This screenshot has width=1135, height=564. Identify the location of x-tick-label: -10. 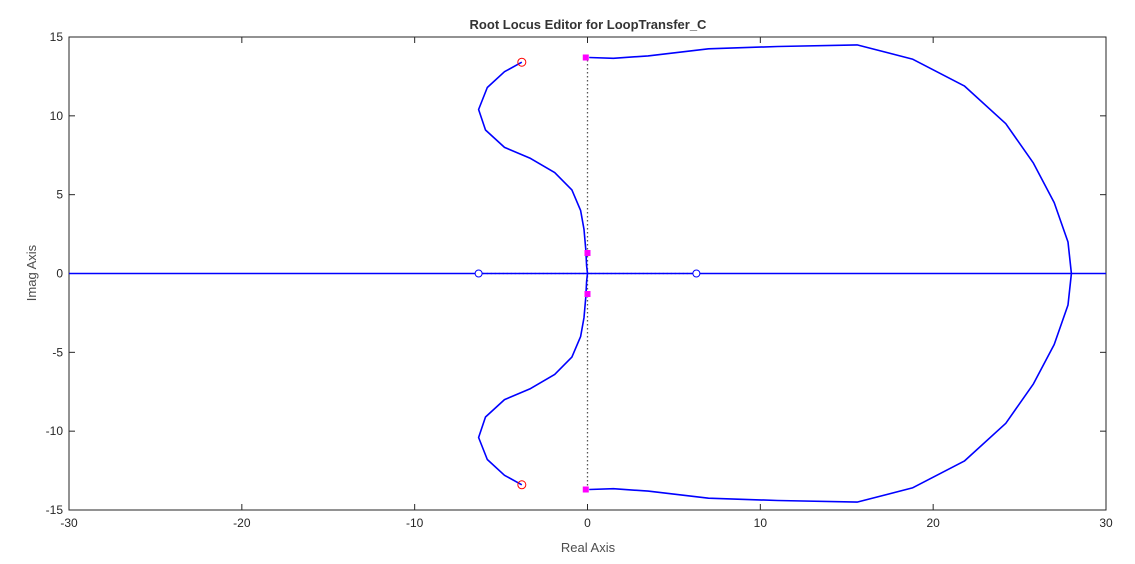
(415, 523).